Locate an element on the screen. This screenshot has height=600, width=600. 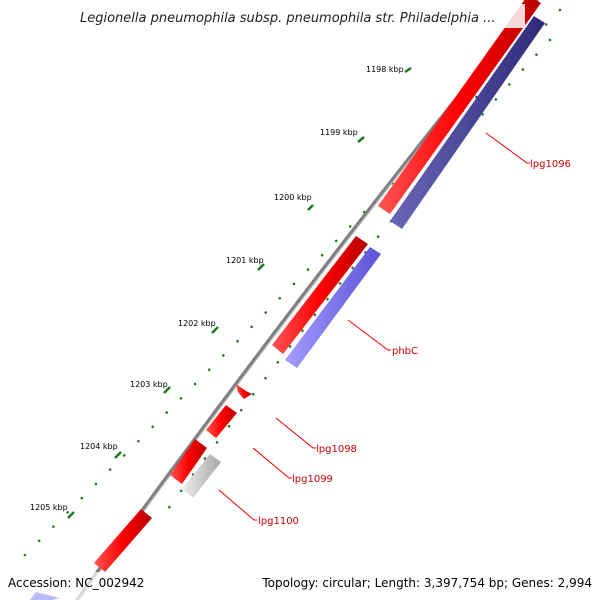
gene-label-phbC: phbC is located at coordinates (405, 351).